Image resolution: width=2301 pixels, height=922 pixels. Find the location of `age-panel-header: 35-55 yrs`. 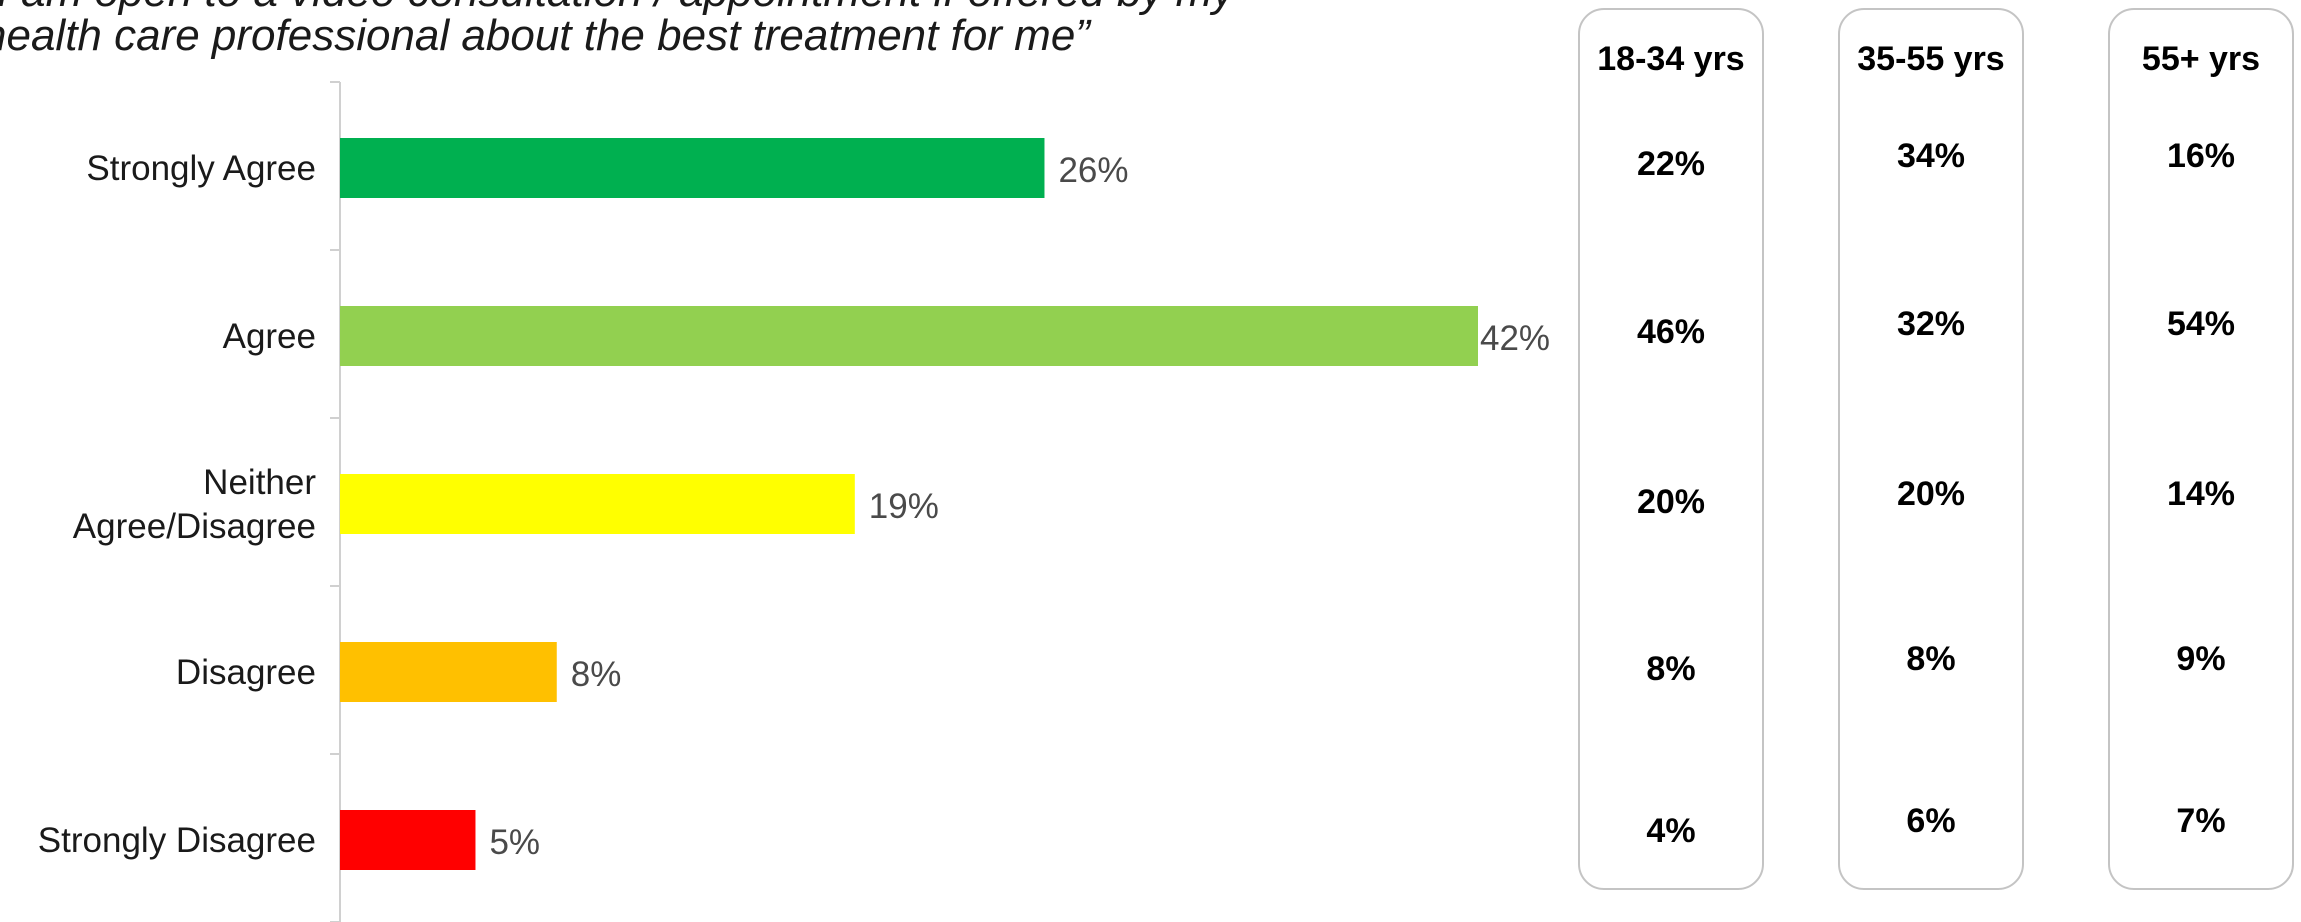

age-panel-header: 35-55 yrs is located at coordinates (1931, 59).